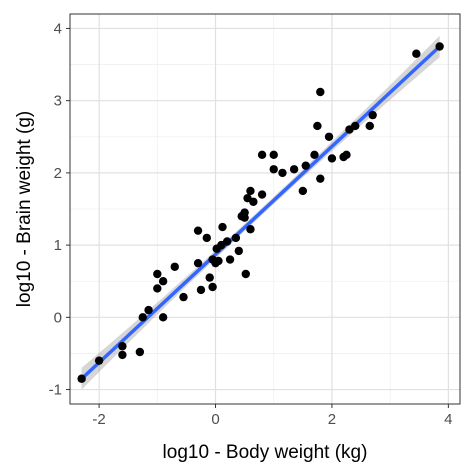 The height and width of the screenshot is (474, 474). I want to click on y-tick-label: 2, so click(58, 173).